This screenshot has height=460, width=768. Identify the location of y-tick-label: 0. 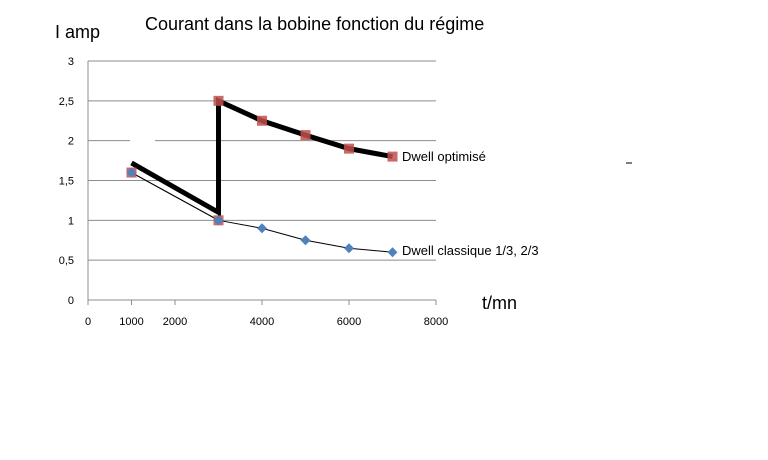
(71, 301).